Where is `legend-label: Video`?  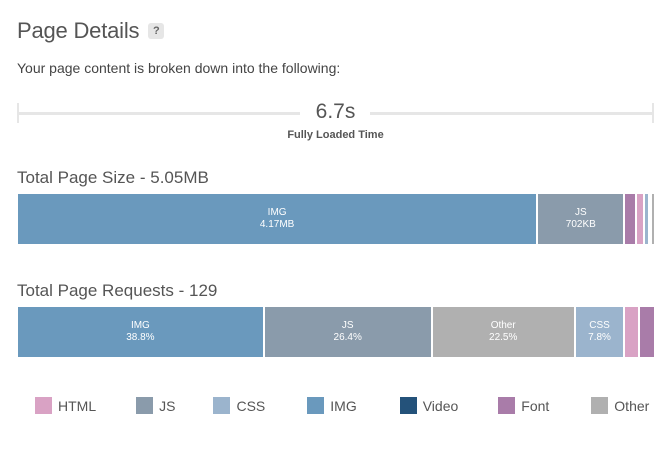
legend-label: Video is located at coordinates (440, 405).